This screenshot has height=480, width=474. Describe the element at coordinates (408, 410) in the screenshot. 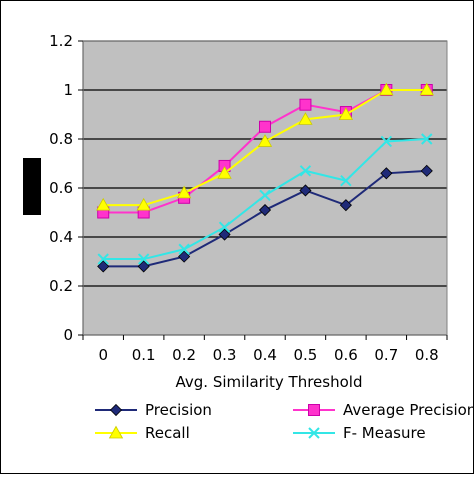

I see `legend-label: Average Precision` at that location.